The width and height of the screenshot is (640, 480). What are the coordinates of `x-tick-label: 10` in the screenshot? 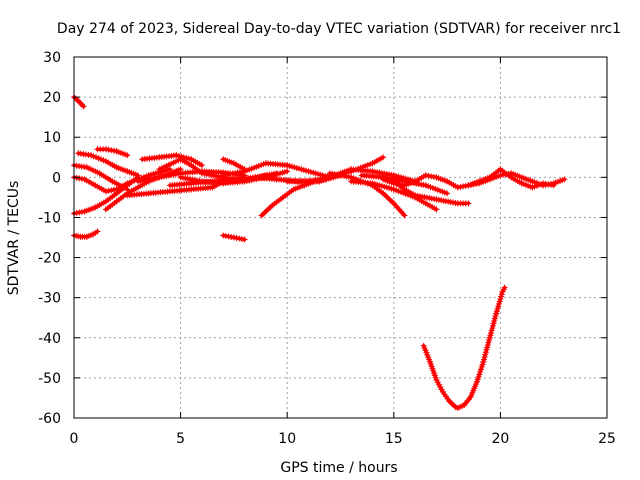 It's located at (287, 439).